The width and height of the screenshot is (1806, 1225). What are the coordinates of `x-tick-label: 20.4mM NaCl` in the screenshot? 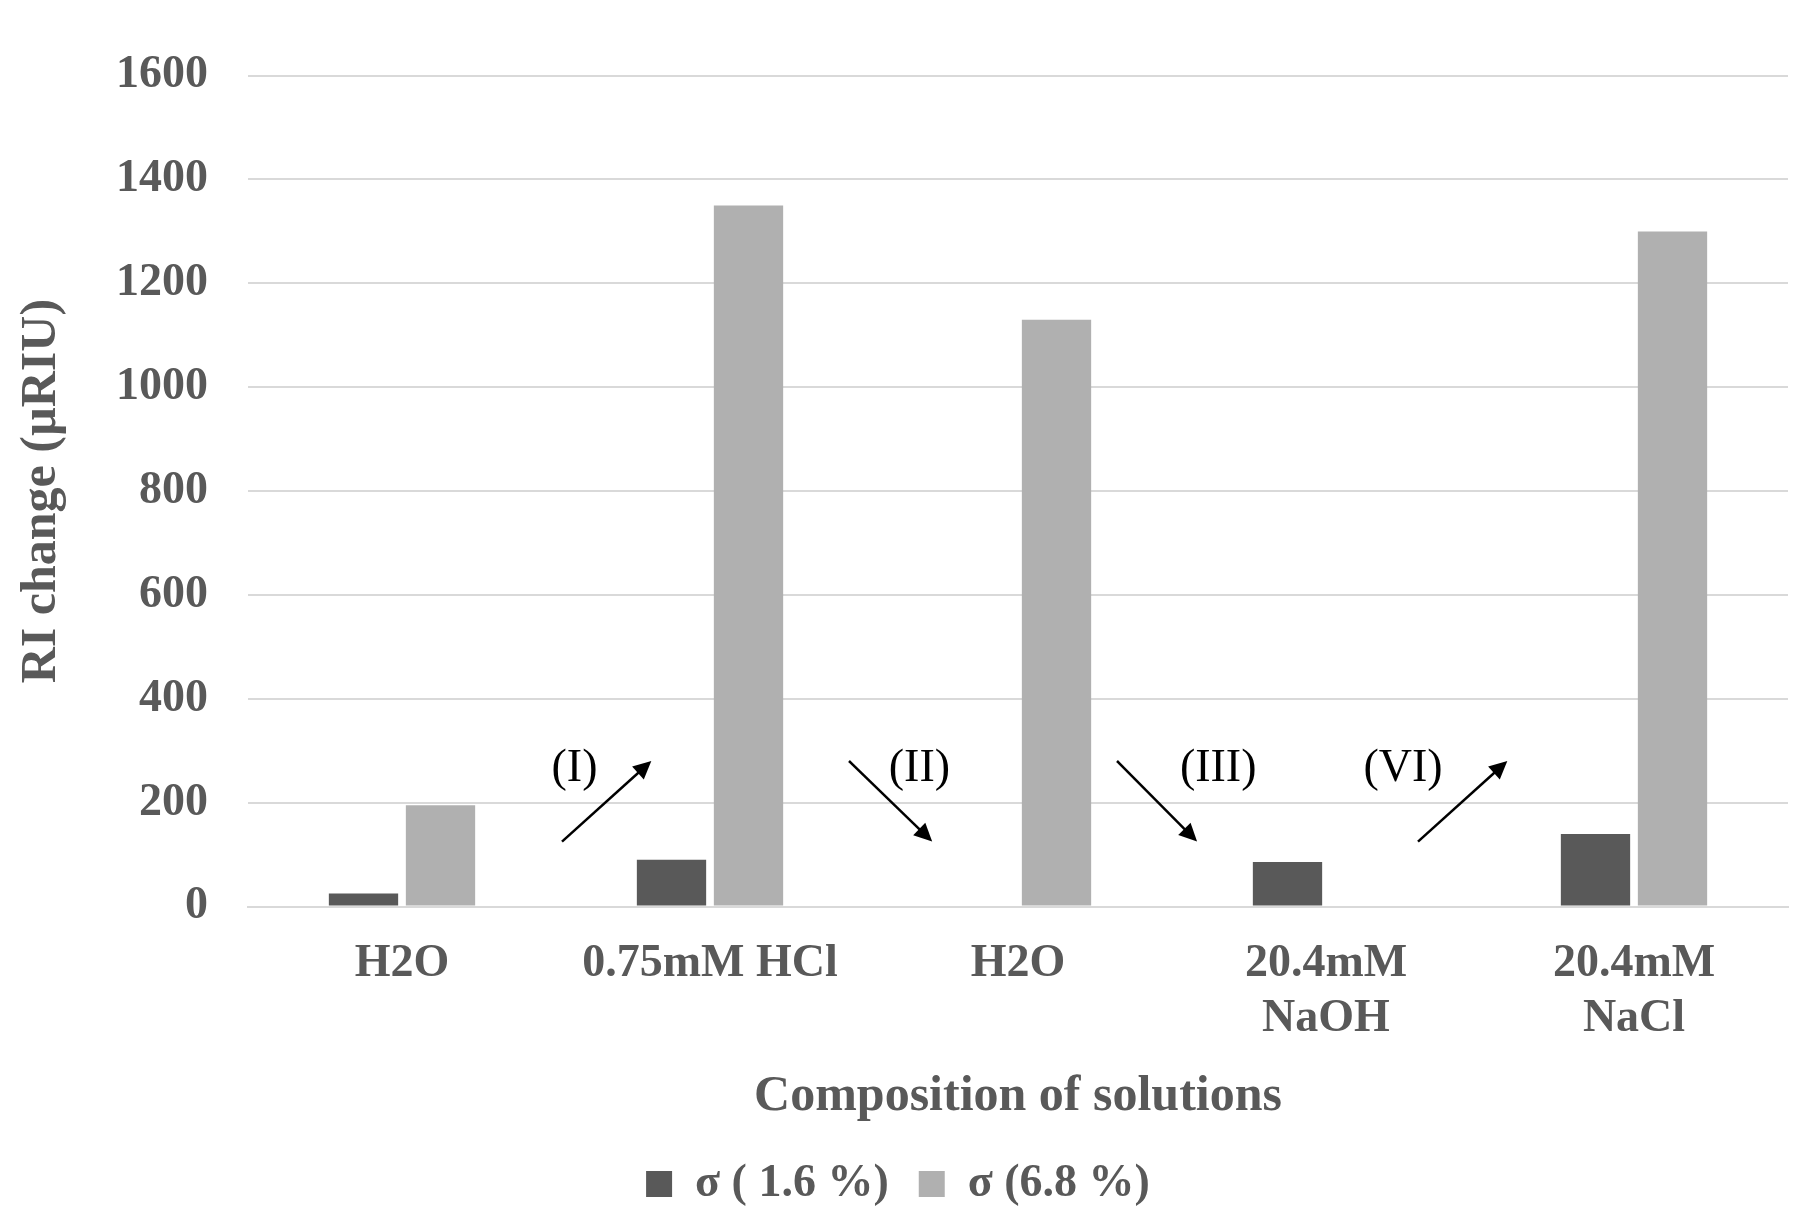 It's located at (1634, 988).